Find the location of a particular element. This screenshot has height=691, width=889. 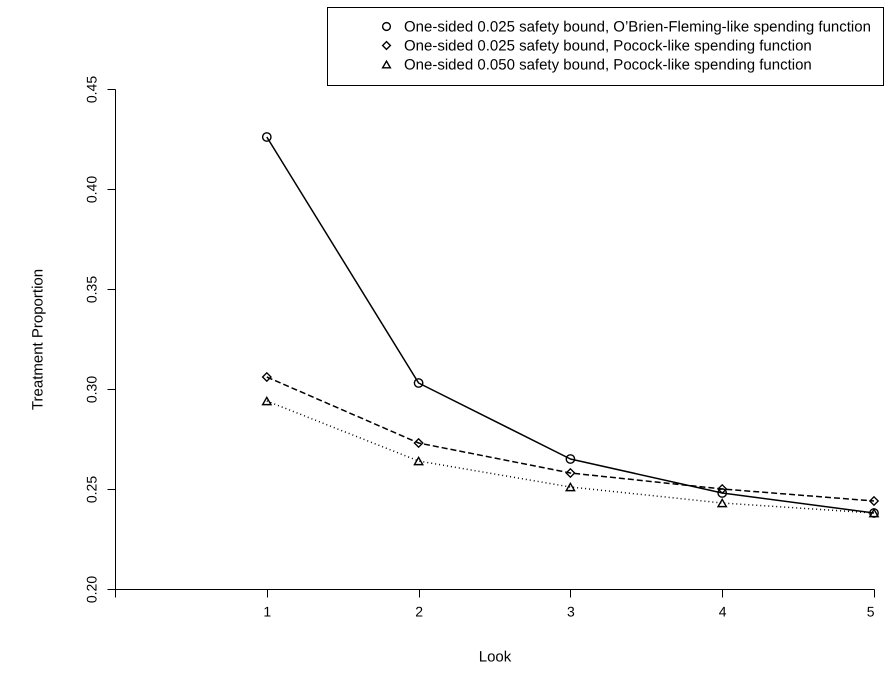

x-tick-label: 2 is located at coordinates (419, 612).